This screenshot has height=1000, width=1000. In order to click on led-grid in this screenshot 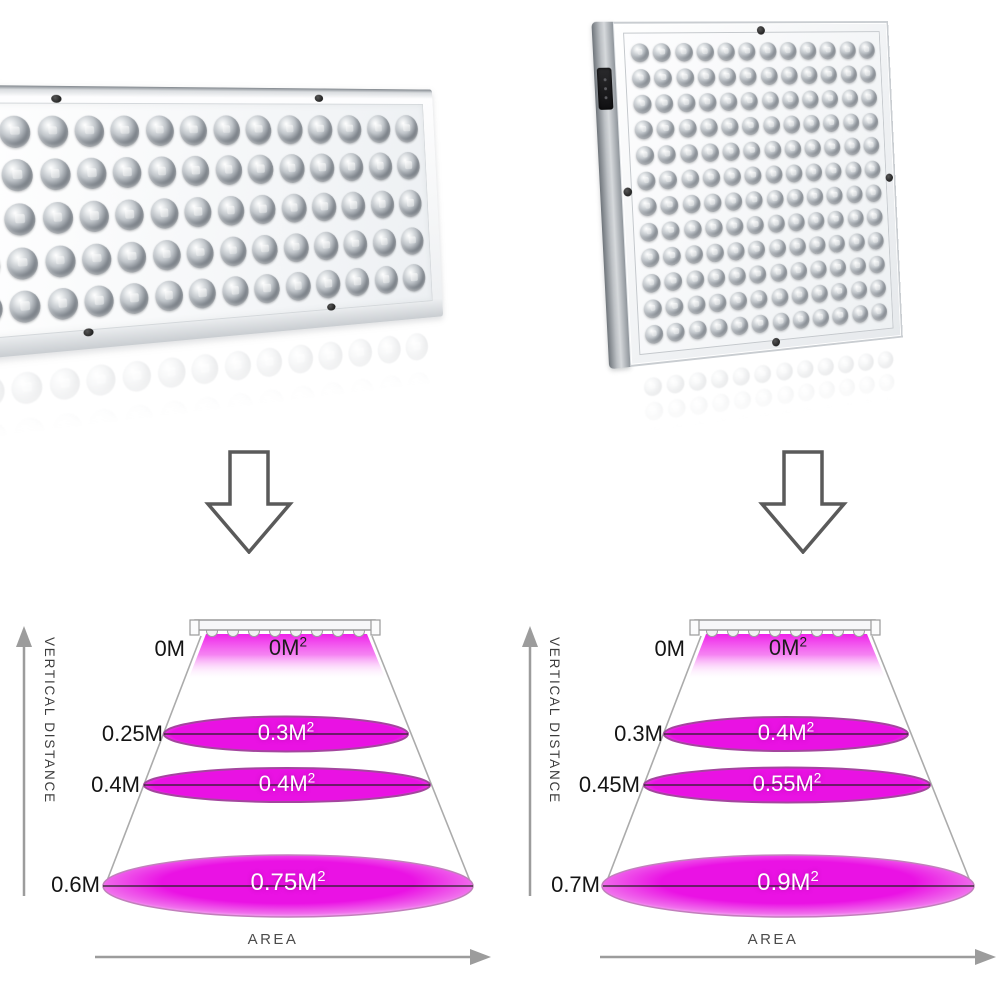, I will do `click(758, 193)`.